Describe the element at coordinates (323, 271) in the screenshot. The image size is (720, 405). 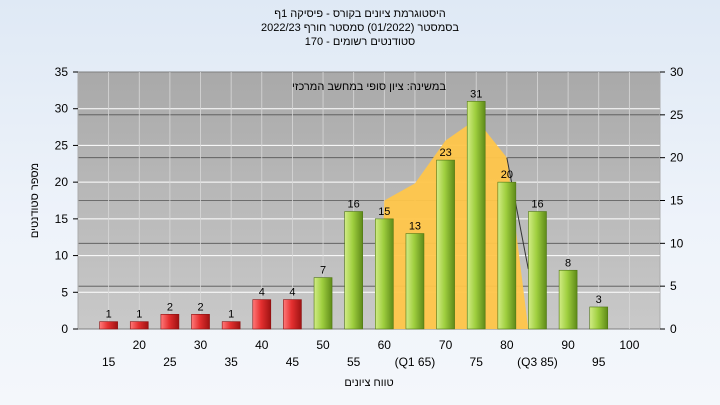
I see `bar-value-label: 7` at that location.